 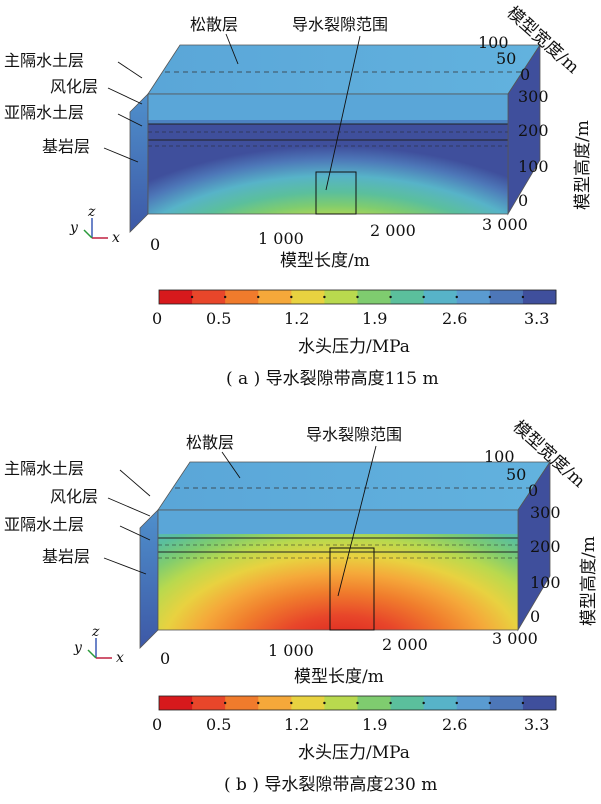 What do you see at coordinates (44, 468) in the screenshot?
I see `layer-label: 主隔水土层` at bounding box center [44, 468].